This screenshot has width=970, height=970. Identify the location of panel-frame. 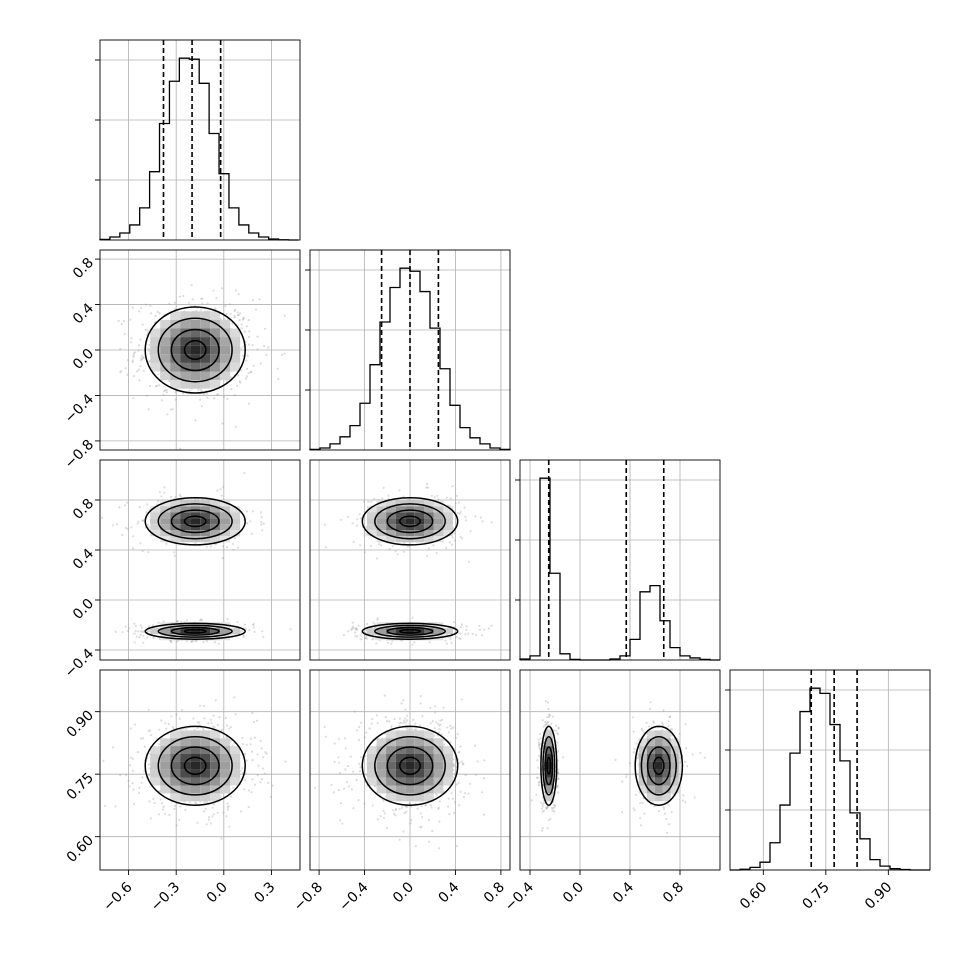
(200, 560).